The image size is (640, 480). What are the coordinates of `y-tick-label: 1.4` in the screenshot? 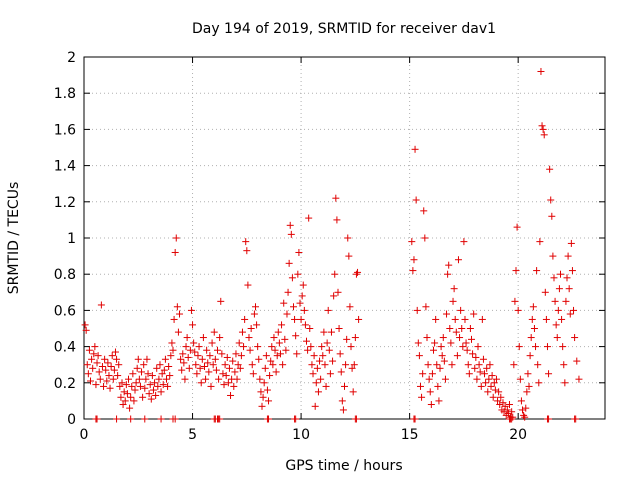 It's located at (65, 167).